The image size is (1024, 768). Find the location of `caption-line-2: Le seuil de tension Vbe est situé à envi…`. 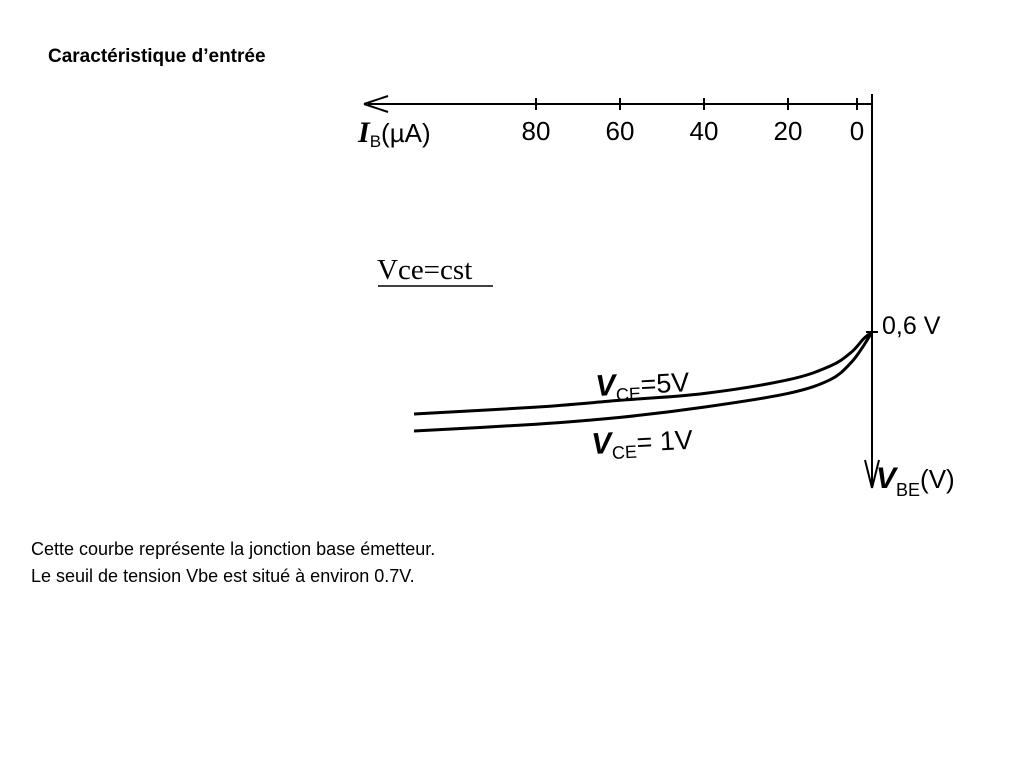

caption-line-2: Le seuil de tension Vbe est situé à envi… is located at coordinates (223, 576).